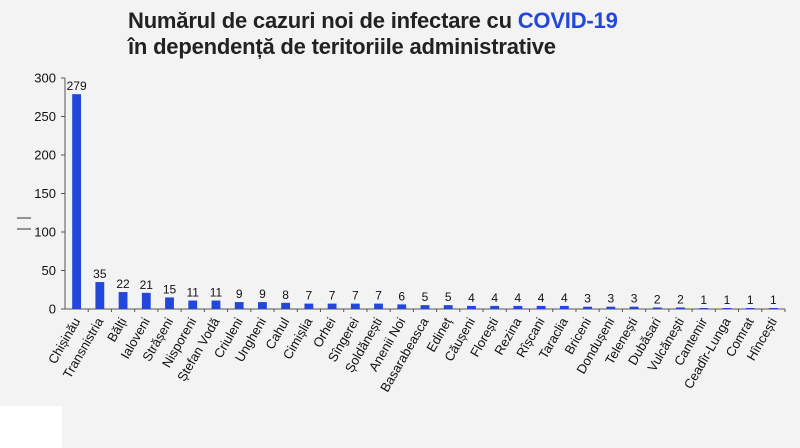 This screenshot has height=448, width=800. What do you see at coordinates (77, 86) in the screenshot?
I see `data-label: 279` at bounding box center [77, 86].